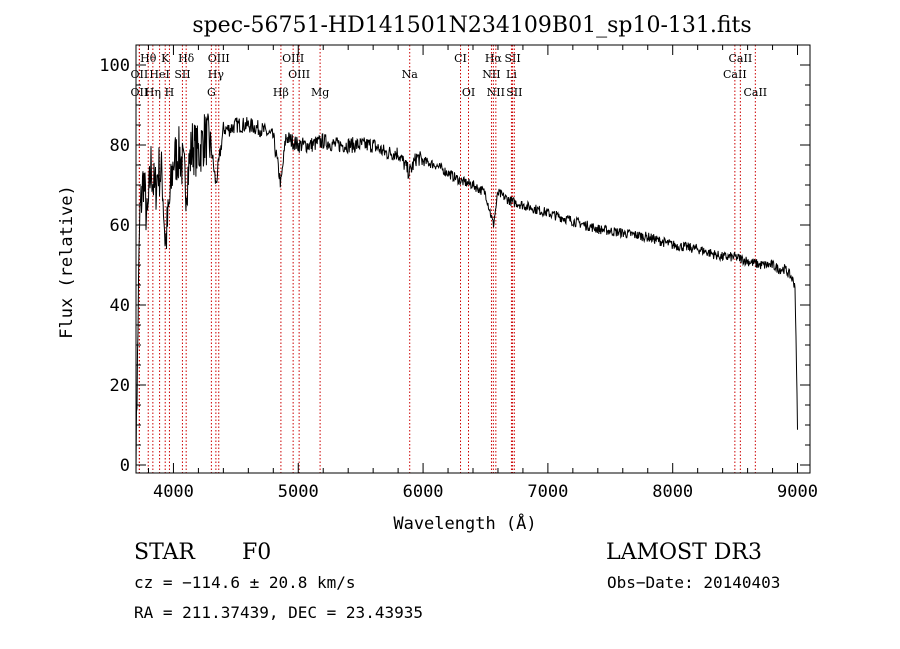  Describe the element at coordinates (186, 58) in the screenshot. I see `spectral-line-label: Hδ` at that location.